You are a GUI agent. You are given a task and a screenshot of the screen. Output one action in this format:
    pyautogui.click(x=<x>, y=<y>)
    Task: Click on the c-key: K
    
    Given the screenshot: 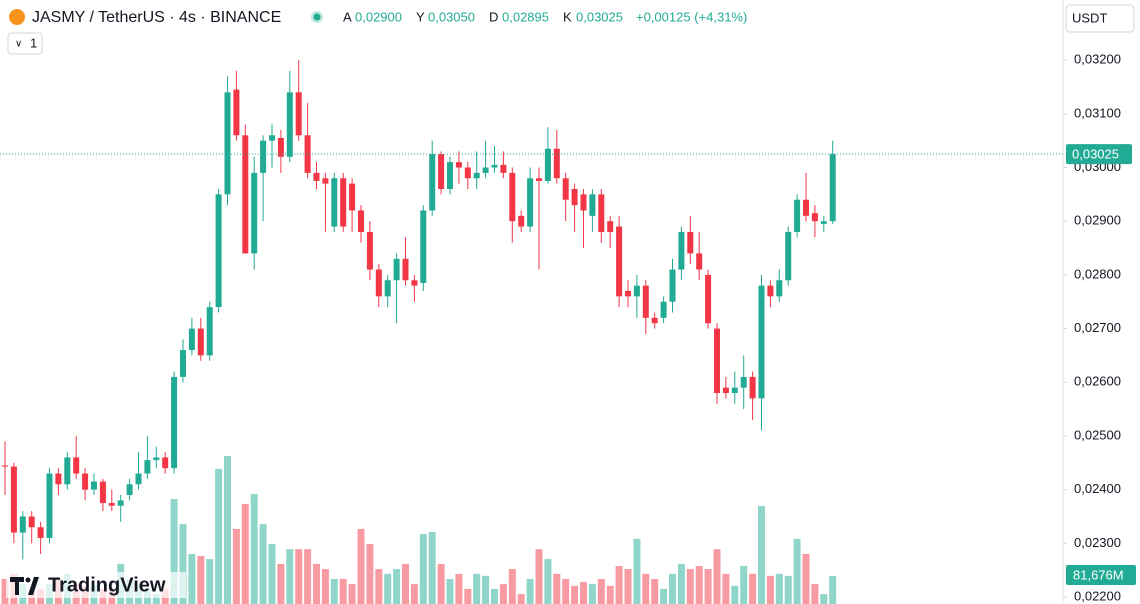 What is the action you would take?
    pyautogui.click(x=567, y=16)
    